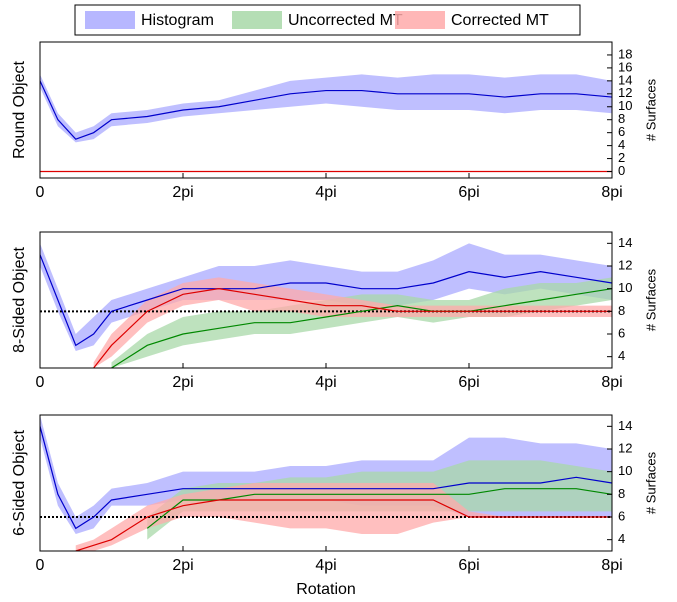  I want to click on legend-box, so click(327, 20).